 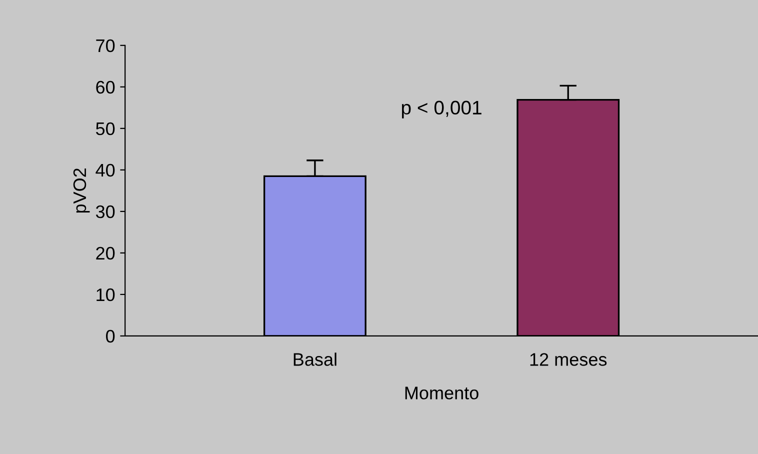 I want to click on y-tick-label: 10, so click(x=105, y=295).